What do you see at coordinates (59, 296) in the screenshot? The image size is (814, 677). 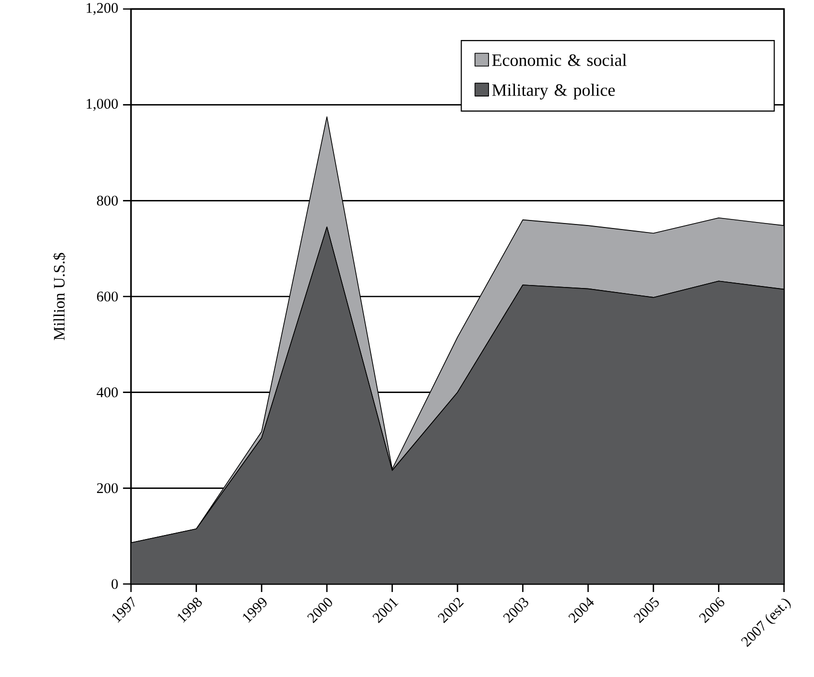 I see `y-axis-title: Million U.S.$` at bounding box center [59, 296].